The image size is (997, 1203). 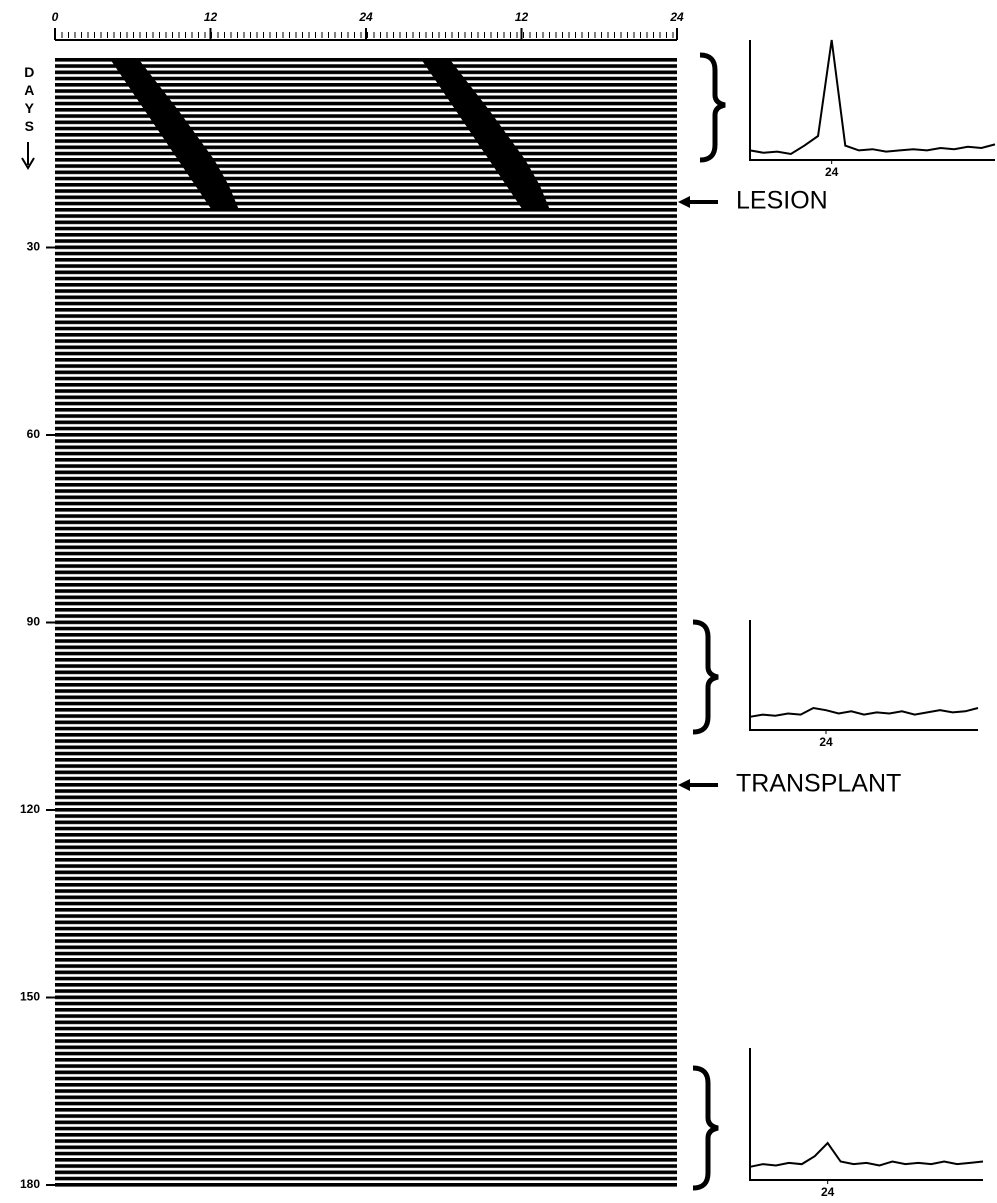 I want to click on annotation: LESION, so click(x=782, y=201).